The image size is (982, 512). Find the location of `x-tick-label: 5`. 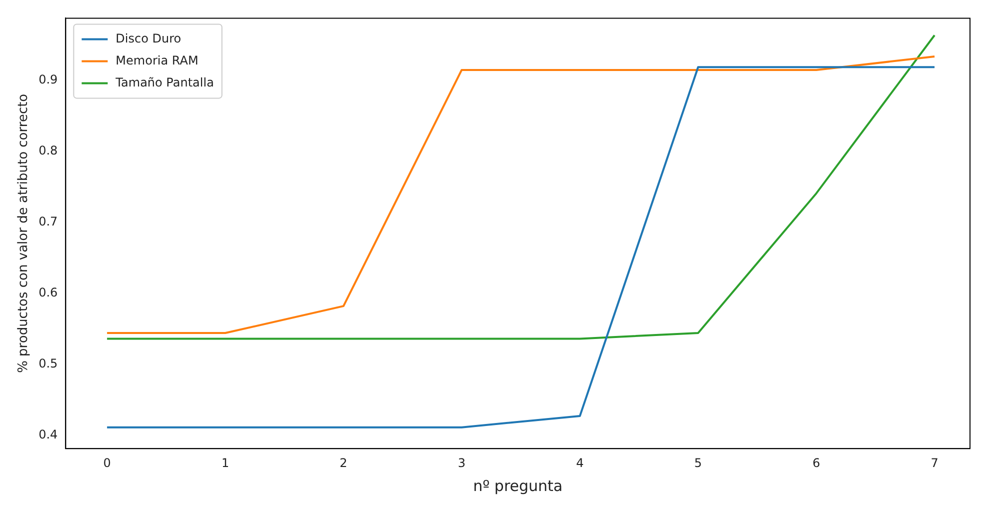

x-tick-label: 5 is located at coordinates (698, 463).